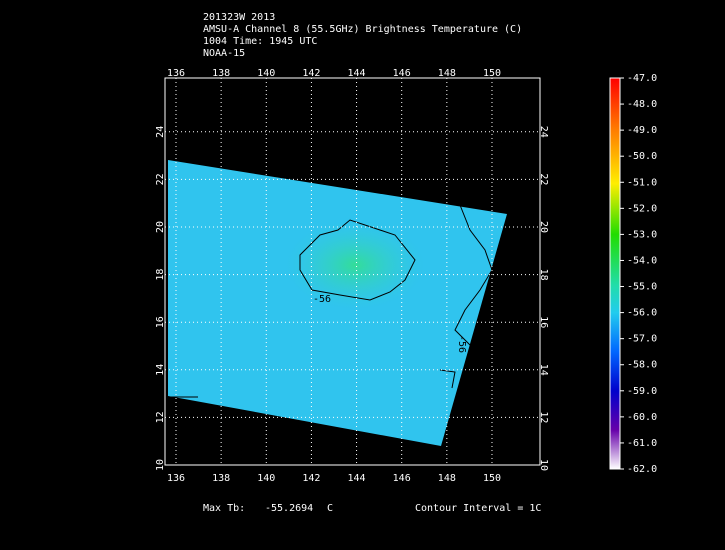 The width and height of the screenshot is (725, 550). What do you see at coordinates (260, 41) in the screenshot?
I see `title-line: 1004 Time: 1945 UTC` at bounding box center [260, 41].